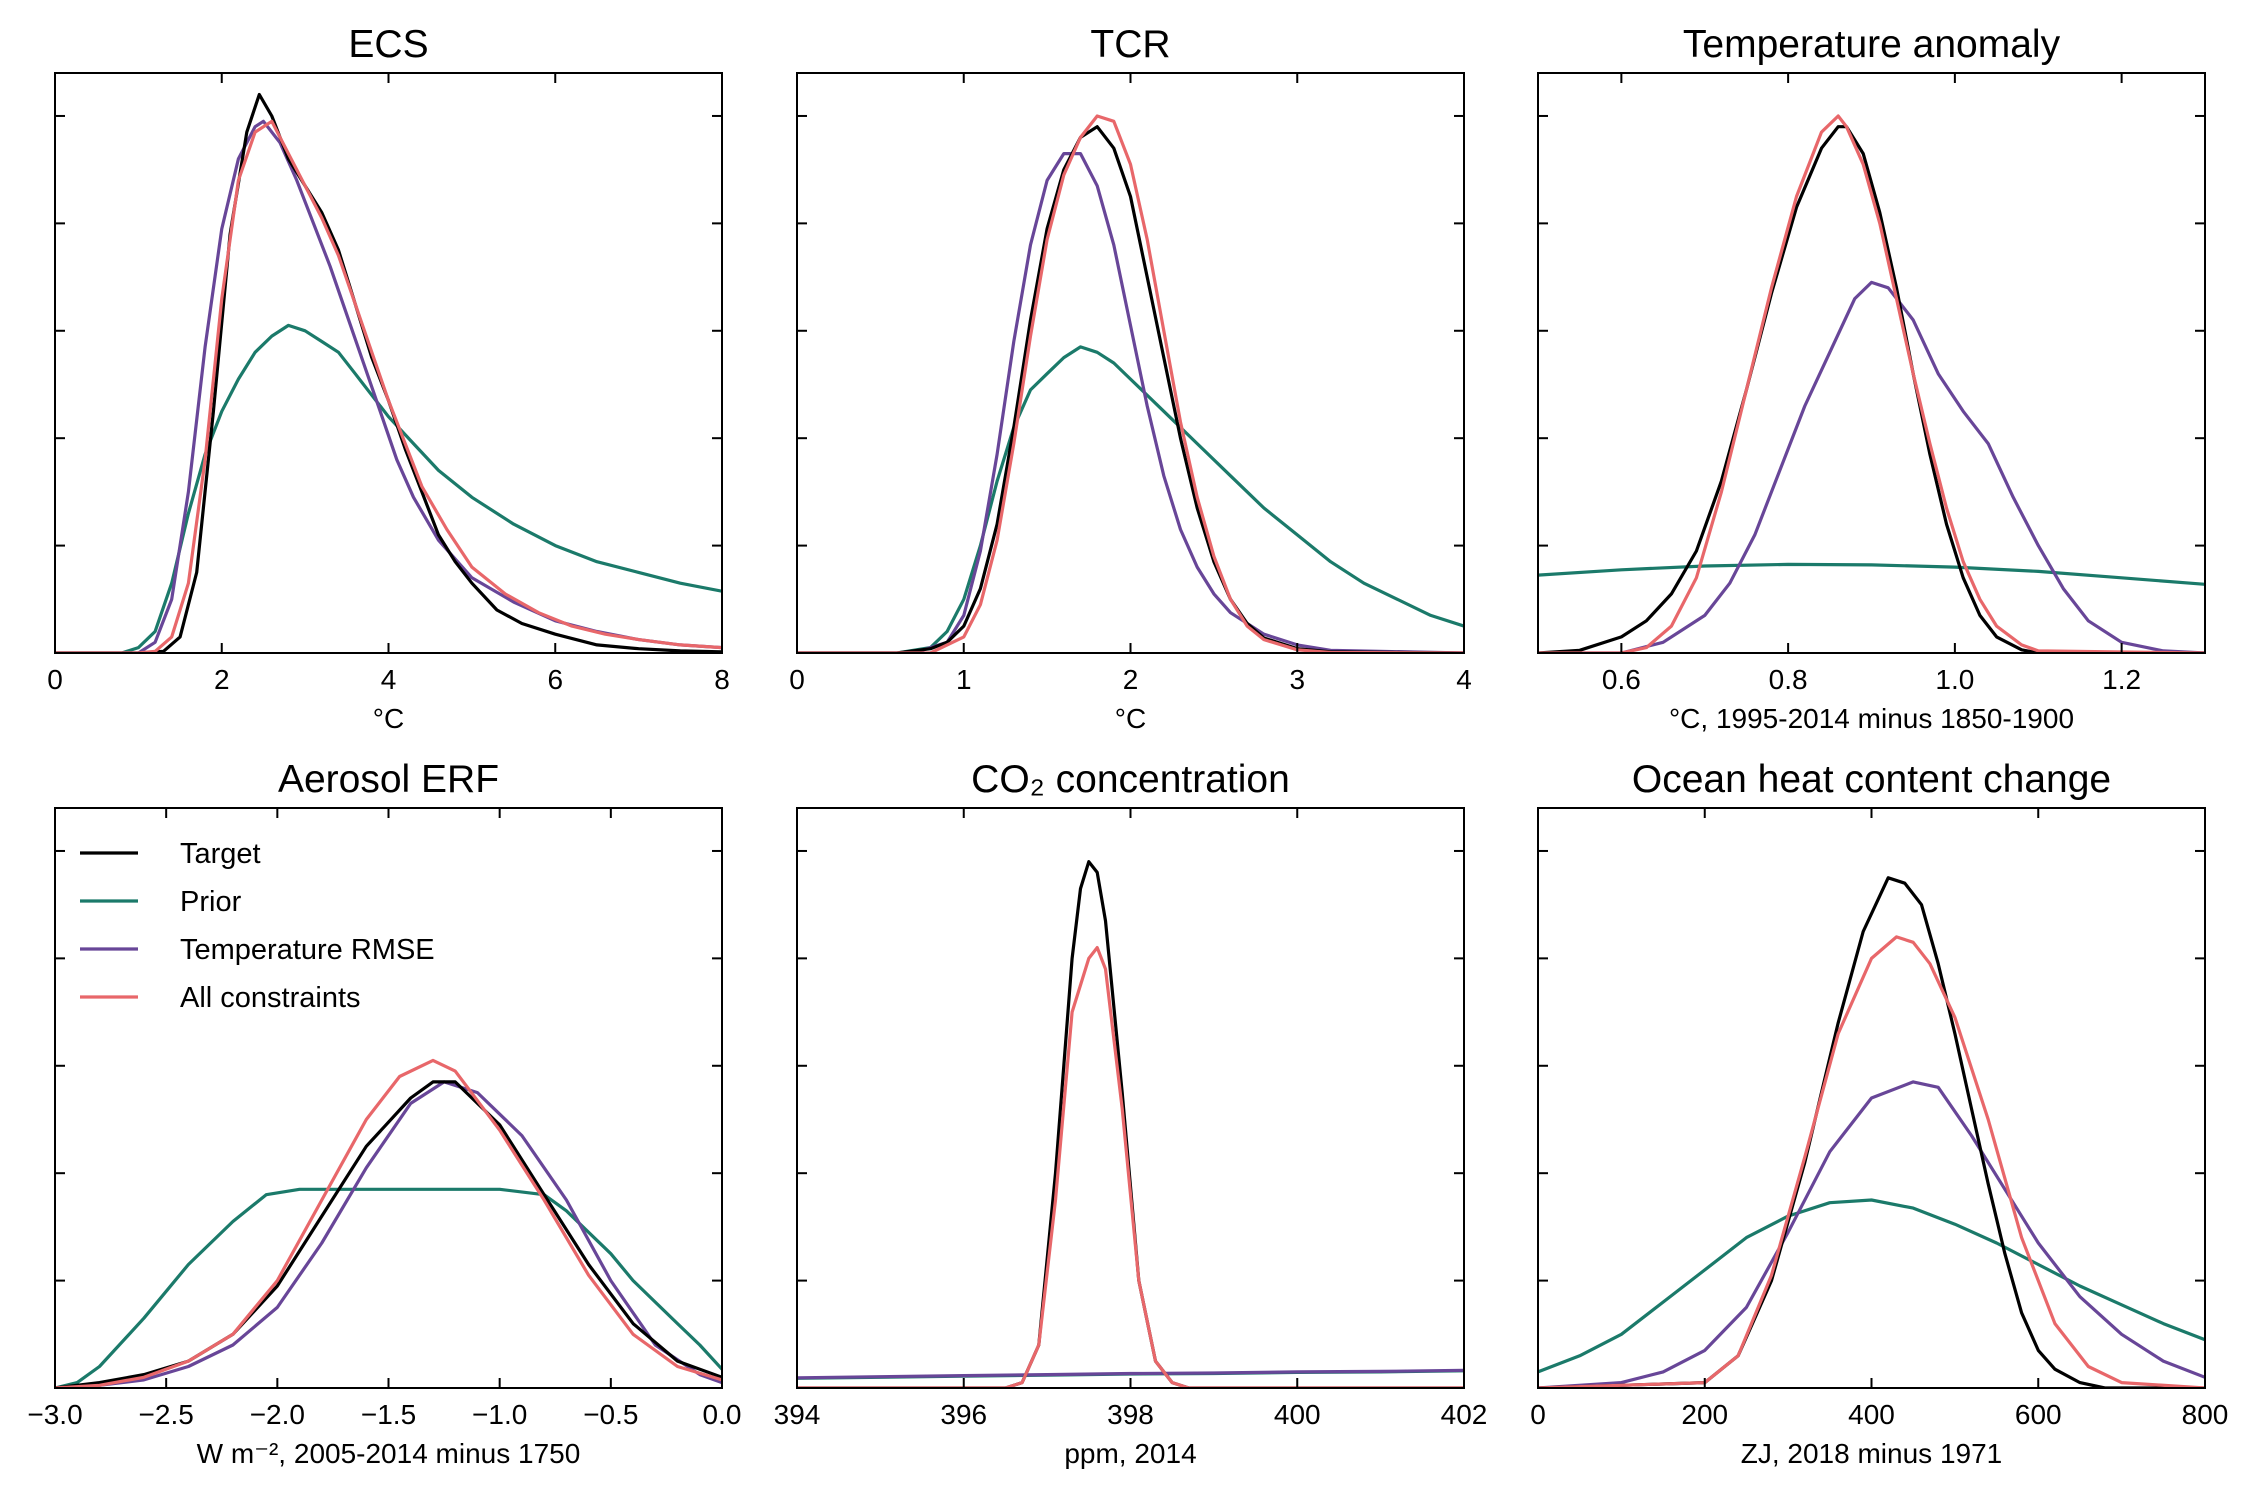  I want to click on legend-label: Temperature RMSE, so click(307, 950).